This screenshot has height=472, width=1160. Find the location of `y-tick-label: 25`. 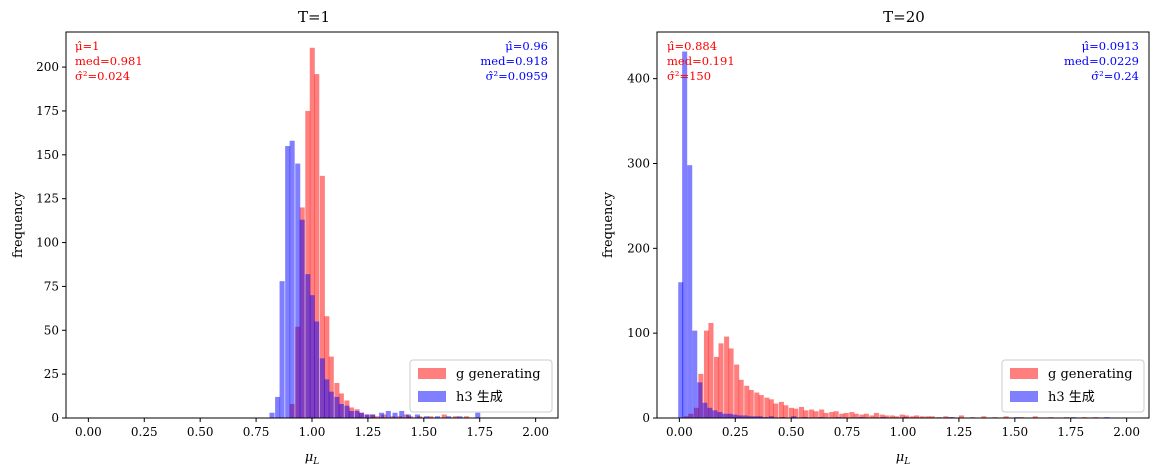

y-tick-label: 25 is located at coordinates (51, 374).